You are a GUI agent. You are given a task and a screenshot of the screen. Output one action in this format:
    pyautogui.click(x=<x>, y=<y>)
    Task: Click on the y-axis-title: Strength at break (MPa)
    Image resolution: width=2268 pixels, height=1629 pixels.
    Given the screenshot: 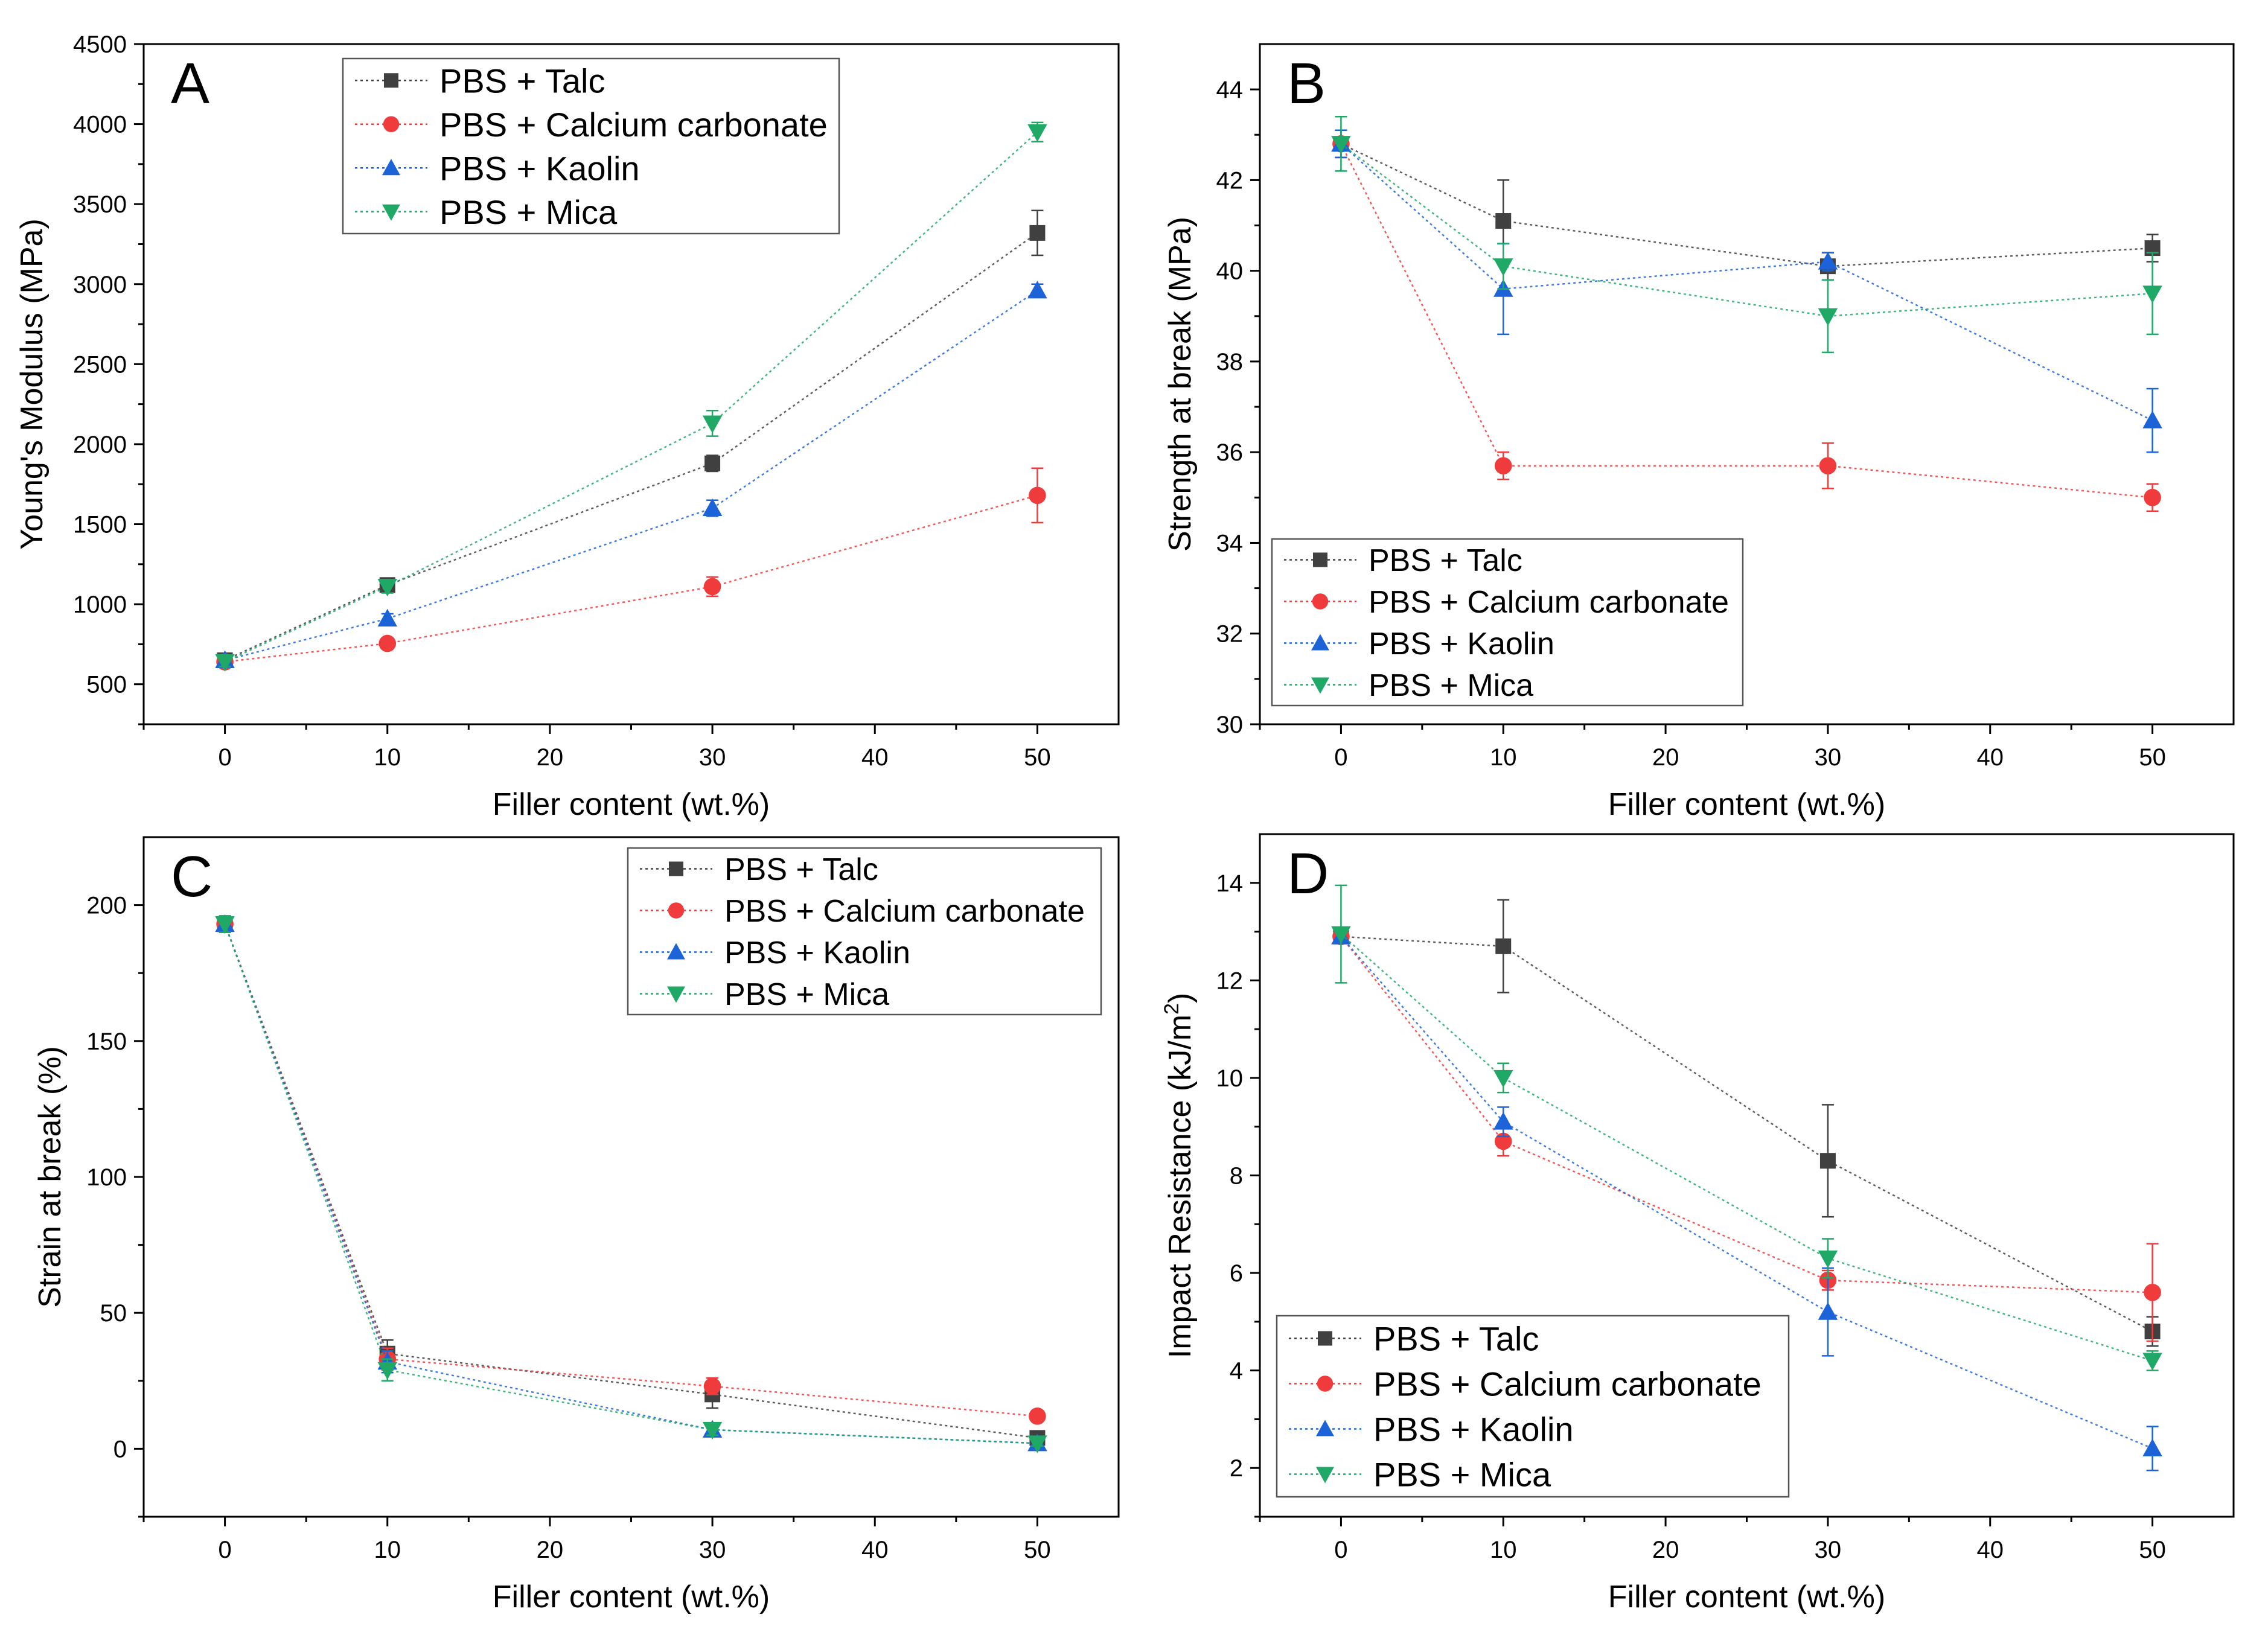 What is the action you would take?
    pyautogui.click(x=1180, y=384)
    